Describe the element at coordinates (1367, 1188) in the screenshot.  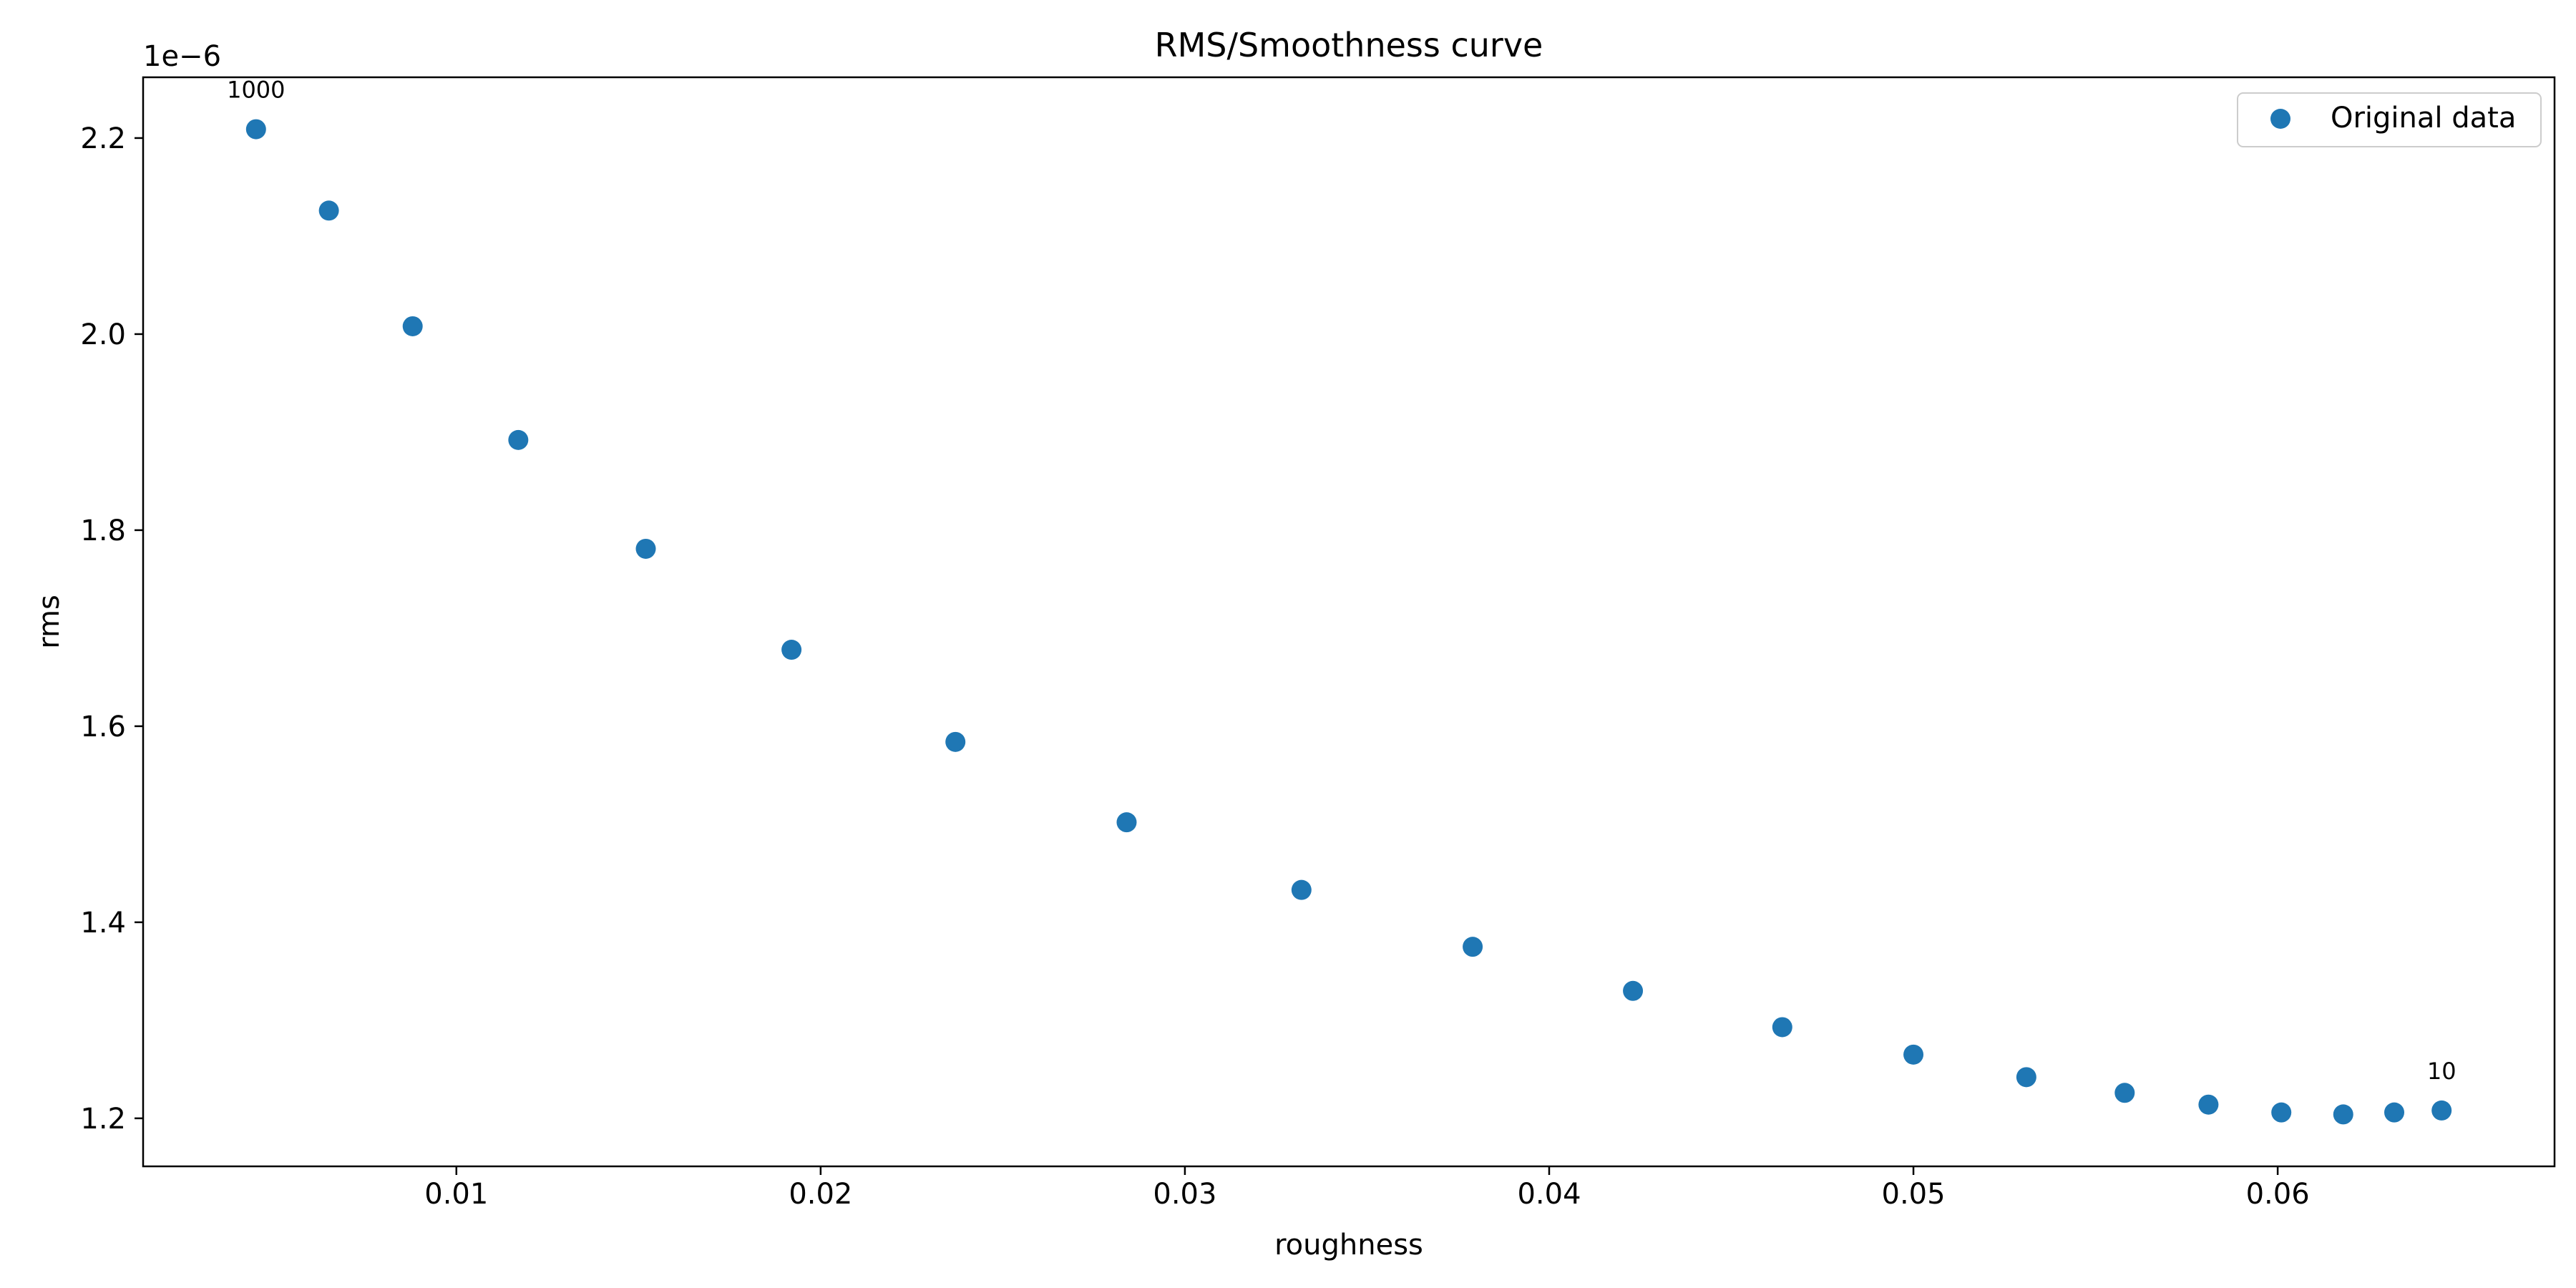
I see `x-axis-ticks: 0.01 0.02 0.03 0.04 0.05 0.06` at that location.